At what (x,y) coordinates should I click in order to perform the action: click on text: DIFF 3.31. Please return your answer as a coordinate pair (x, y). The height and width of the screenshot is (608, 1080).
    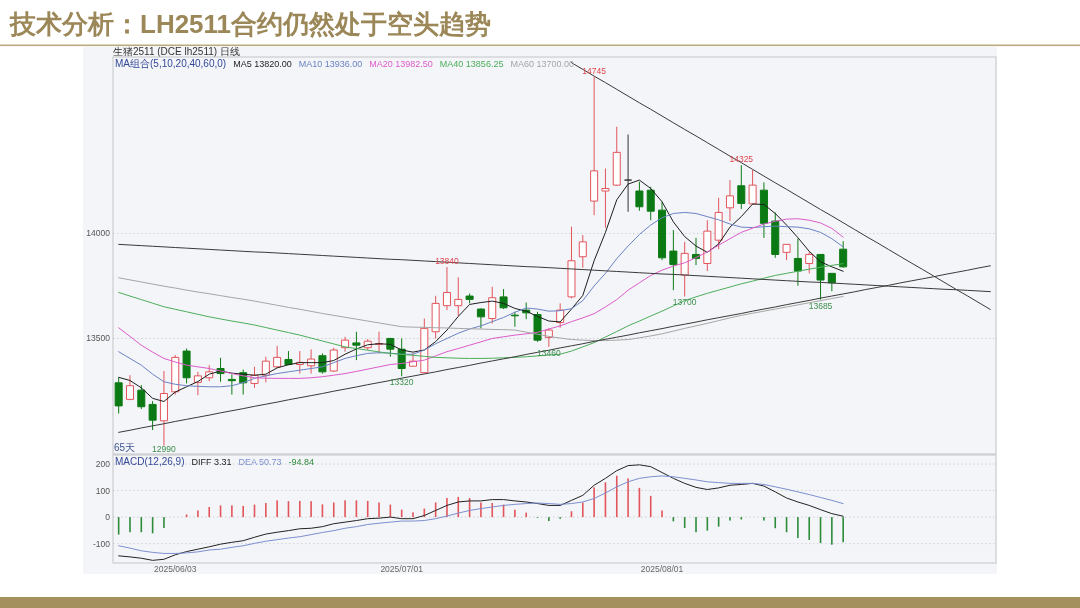
    Looking at the image, I should click on (211, 461).